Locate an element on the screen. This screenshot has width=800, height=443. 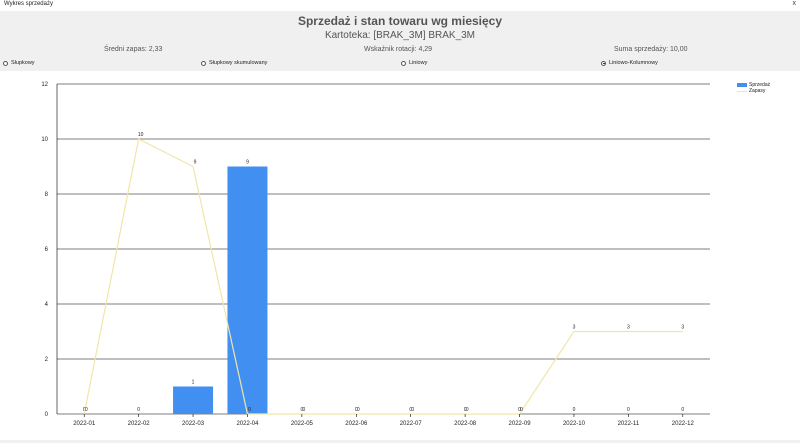
legend-label-sales: Sprzedaż is located at coordinates (760, 85).